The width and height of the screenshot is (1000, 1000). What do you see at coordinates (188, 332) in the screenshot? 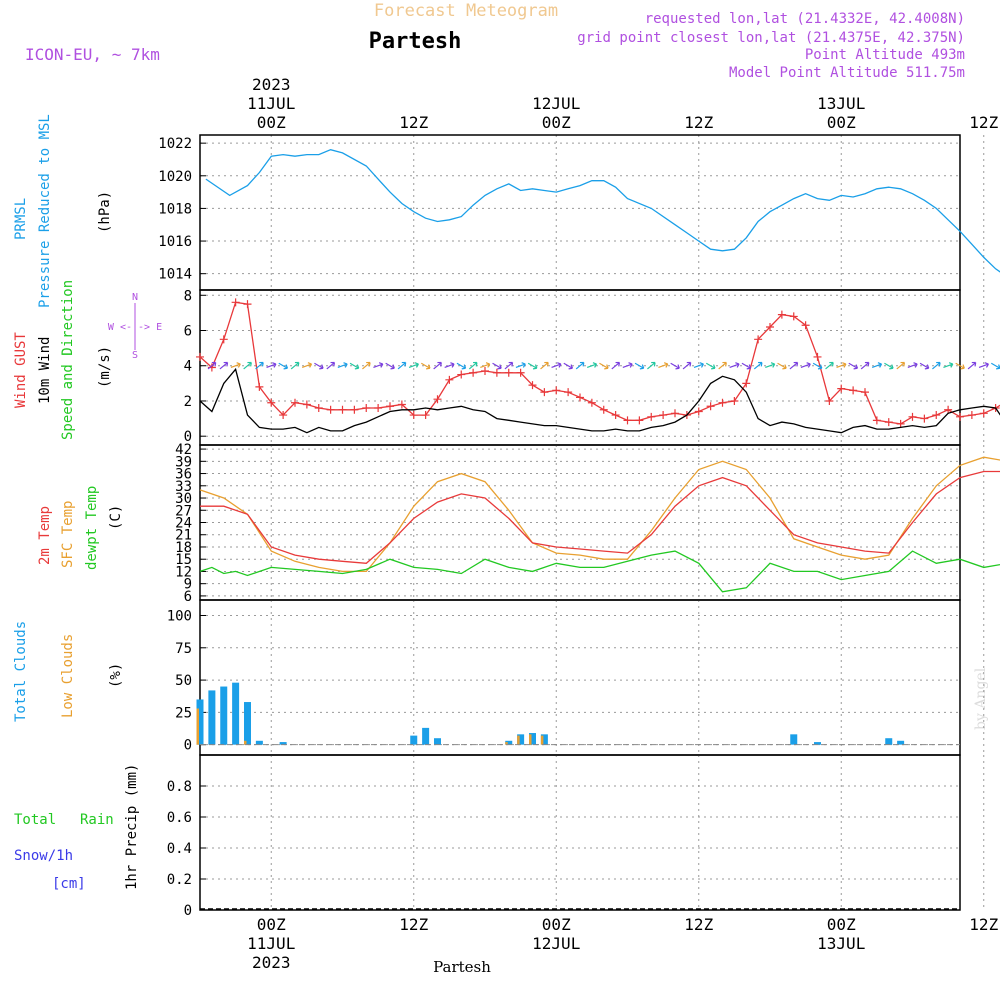
I see `wind-ytick-label: 6` at bounding box center [188, 332].